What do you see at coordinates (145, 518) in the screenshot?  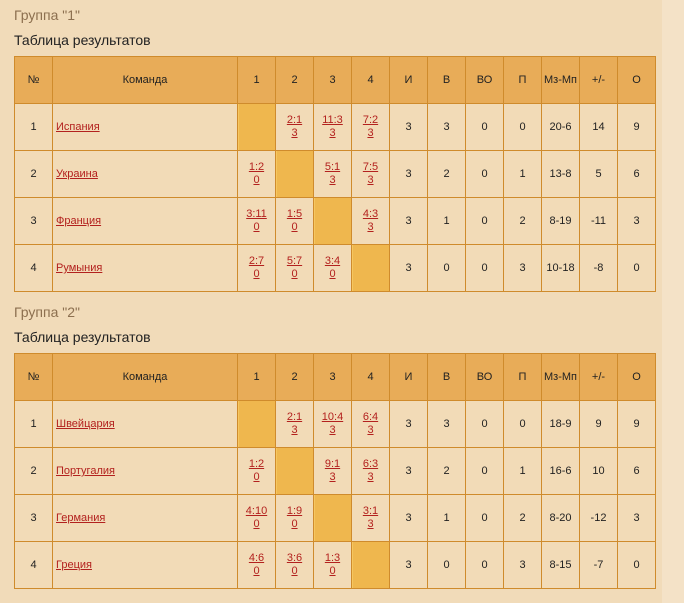 I see `team-cell: Германия` at bounding box center [145, 518].